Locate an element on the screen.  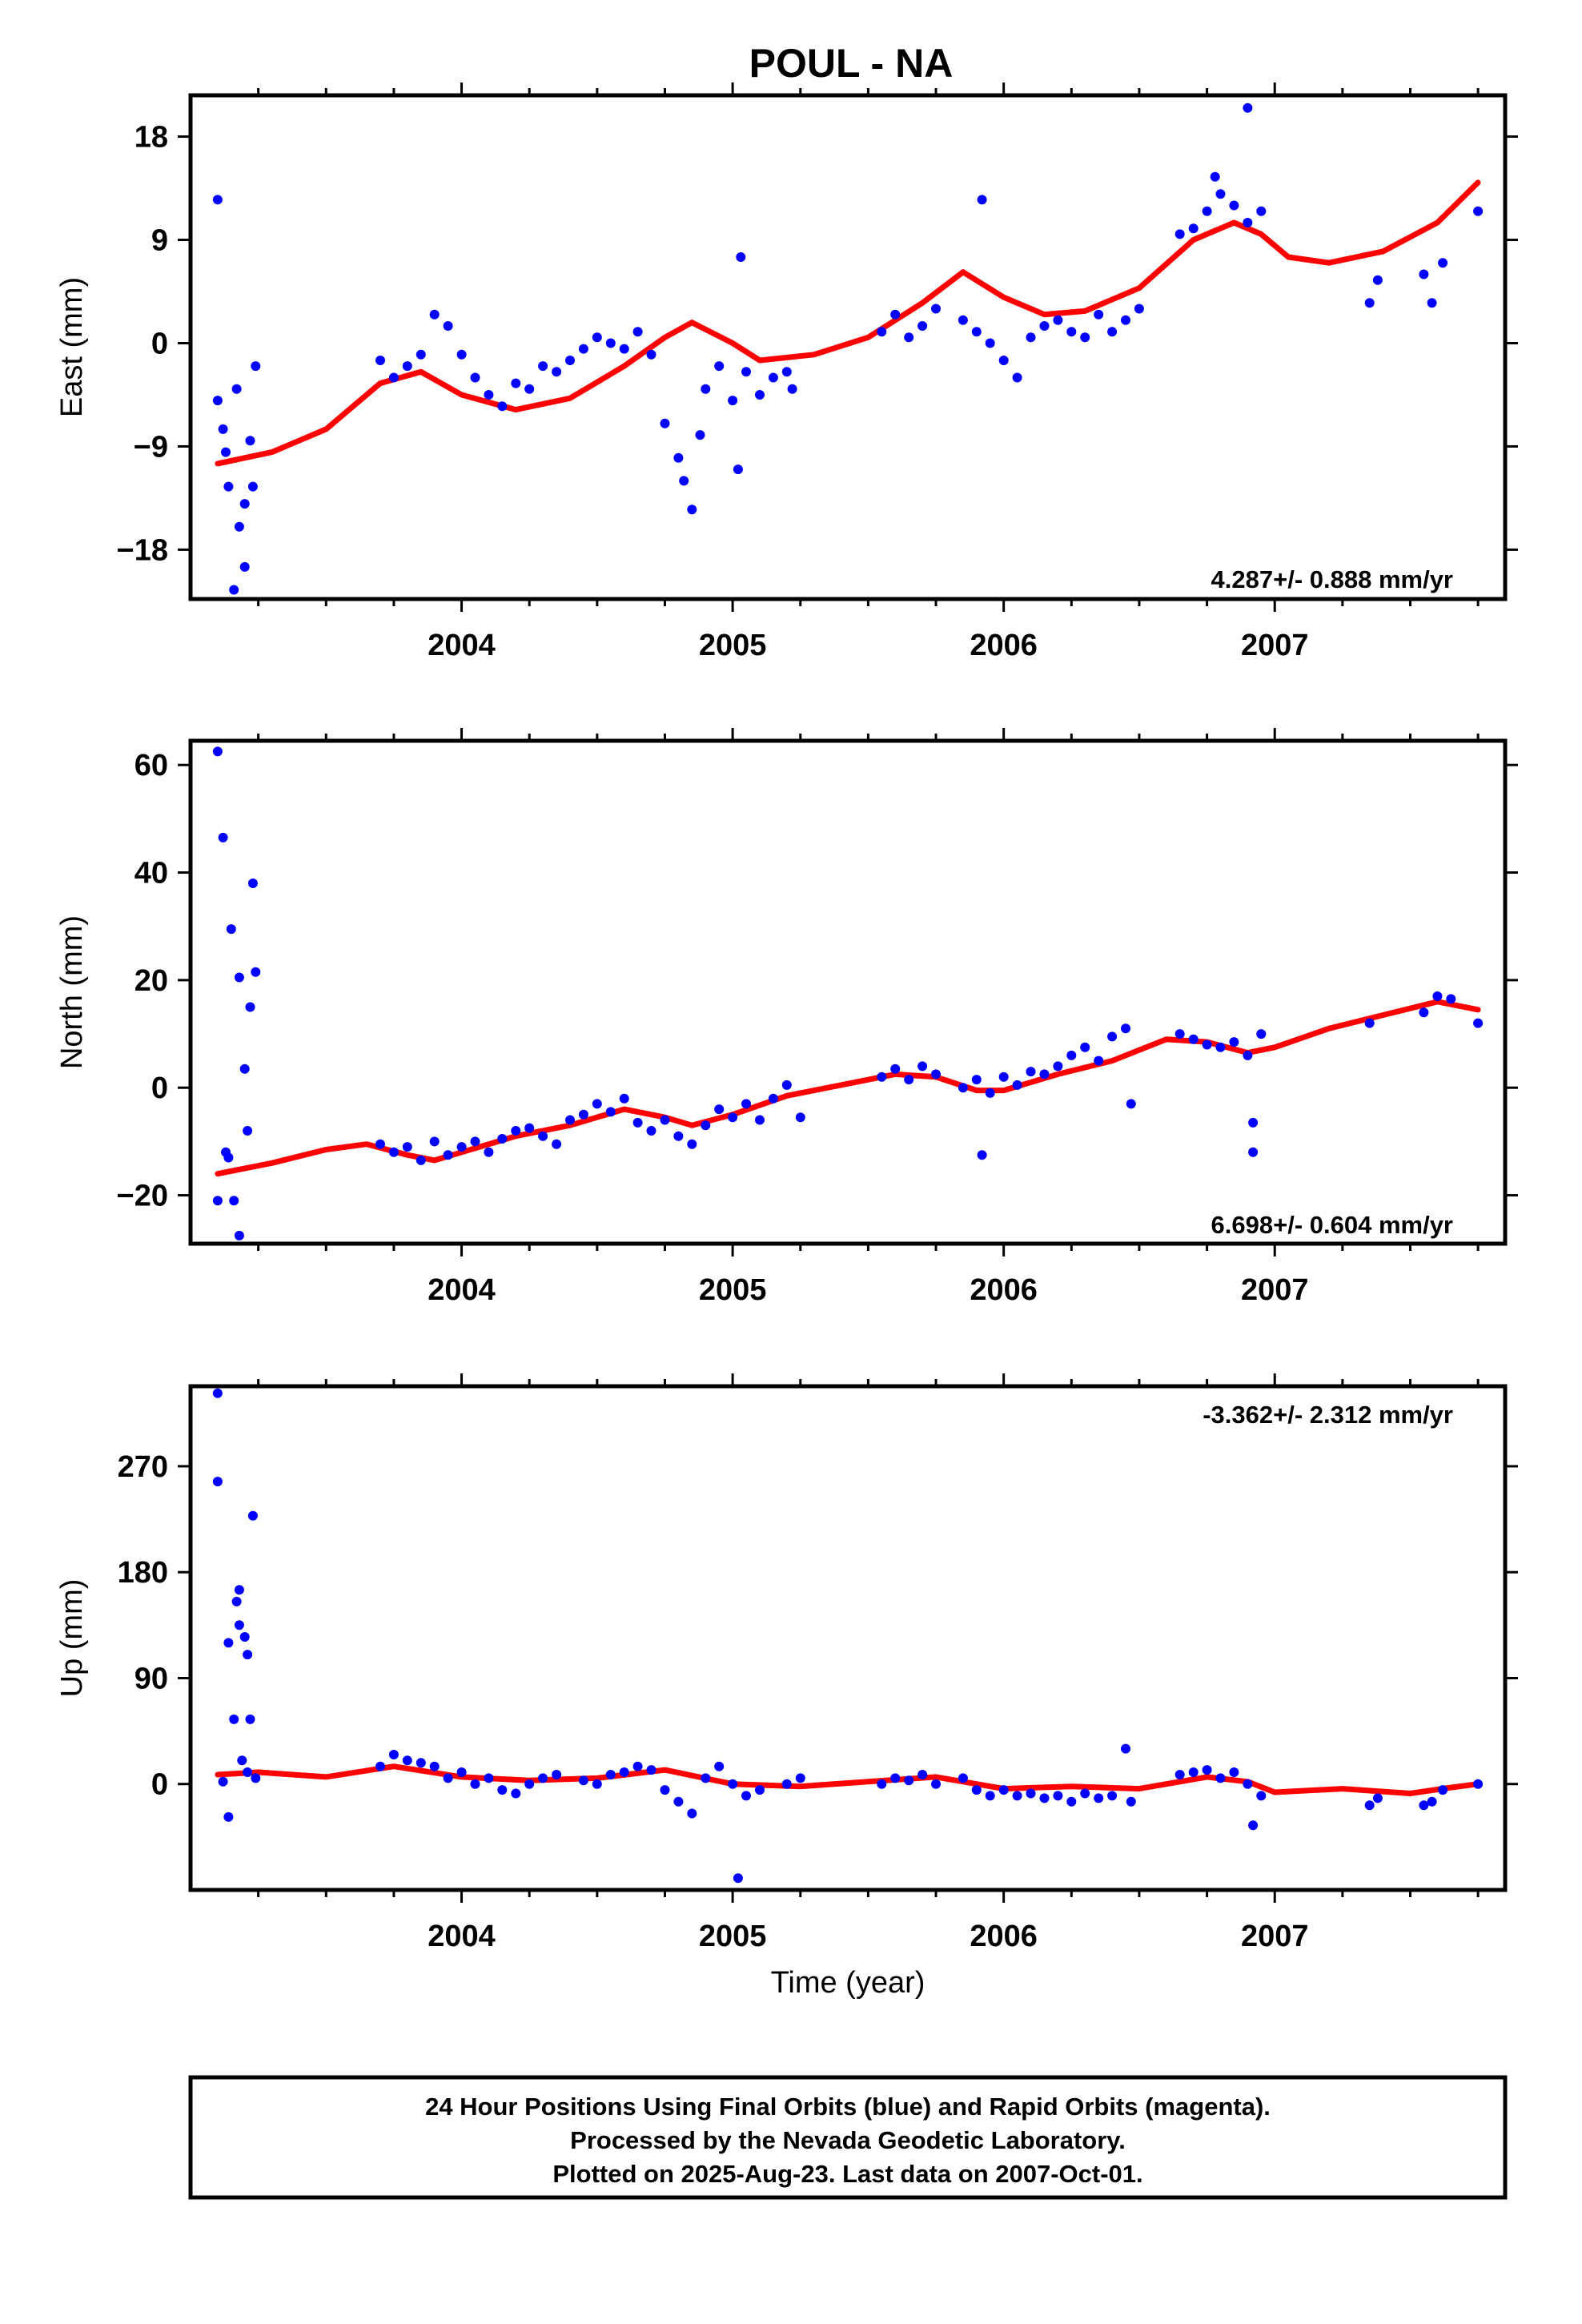
x-tick-label: 2006 is located at coordinates (1004, 1290).